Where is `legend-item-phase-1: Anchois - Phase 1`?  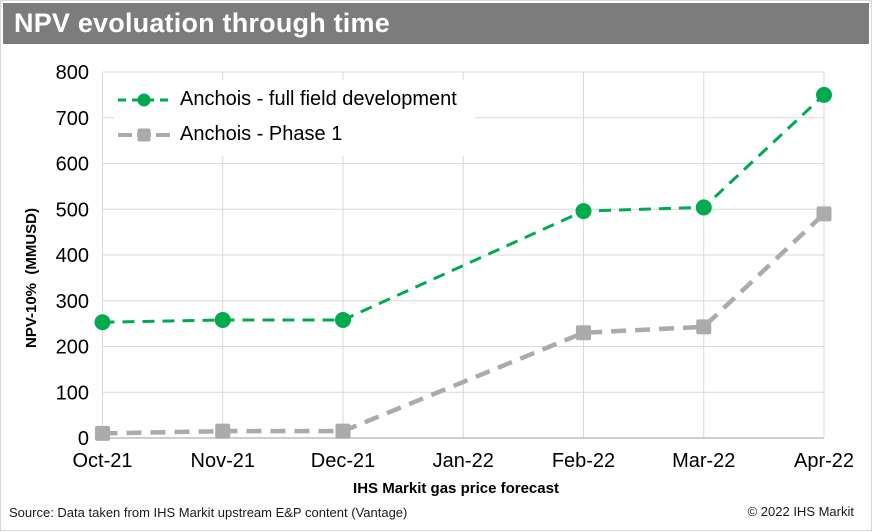 legend-item-phase-1: Anchois - Phase 1 is located at coordinates (287, 134).